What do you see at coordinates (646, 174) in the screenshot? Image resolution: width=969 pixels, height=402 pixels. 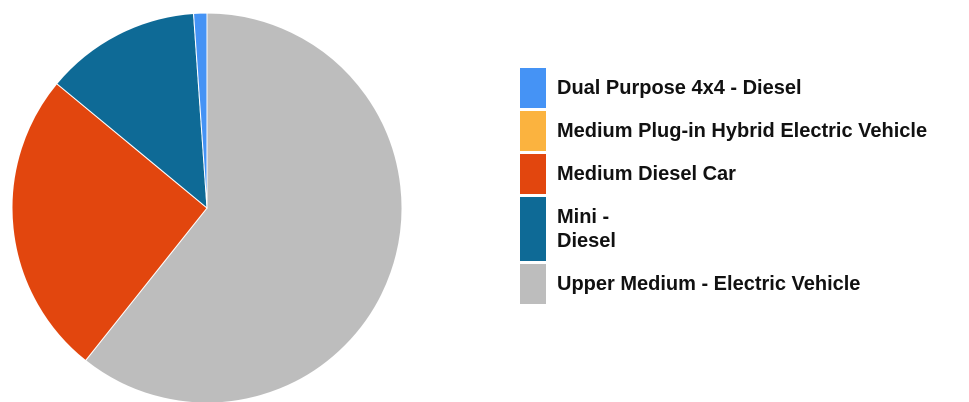 I see `legend-label: Medium Diesel Car` at bounding box center [646, 174].